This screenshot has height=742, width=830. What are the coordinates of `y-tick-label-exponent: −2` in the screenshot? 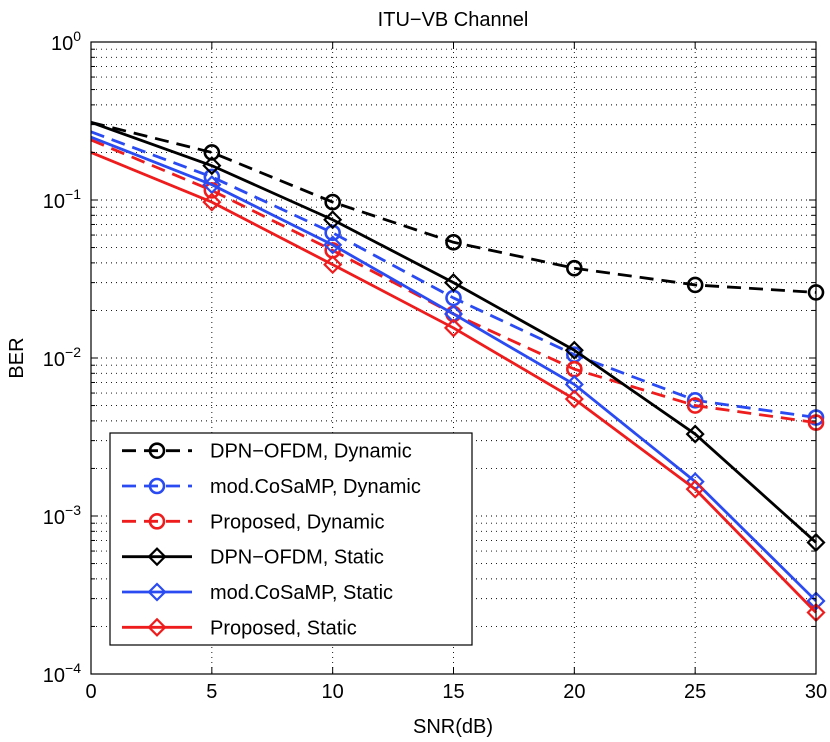 It's located at (73, 352).